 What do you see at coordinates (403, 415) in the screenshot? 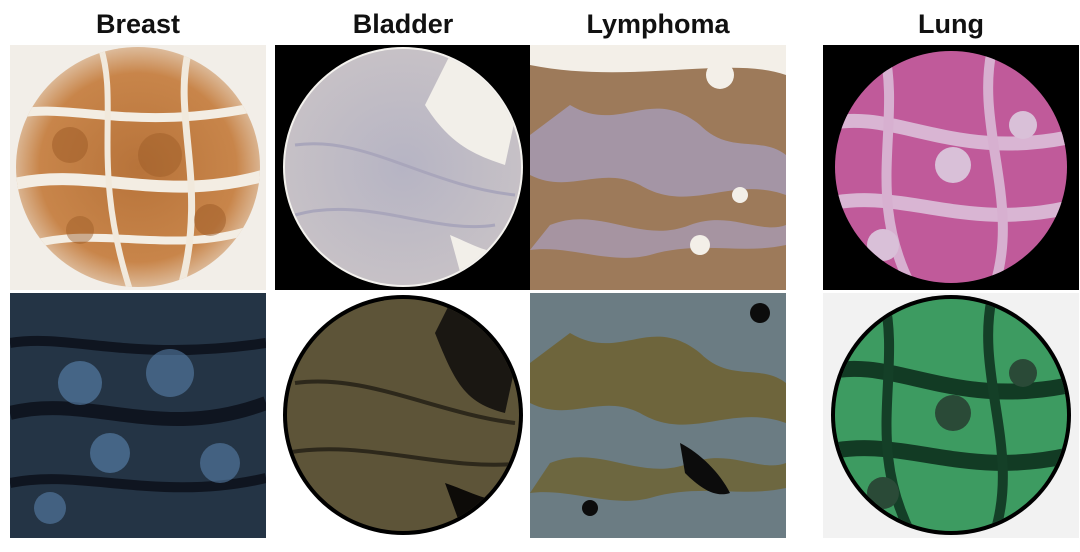
I see `bladder-darkfield-image` at bounding box center [403, 415].